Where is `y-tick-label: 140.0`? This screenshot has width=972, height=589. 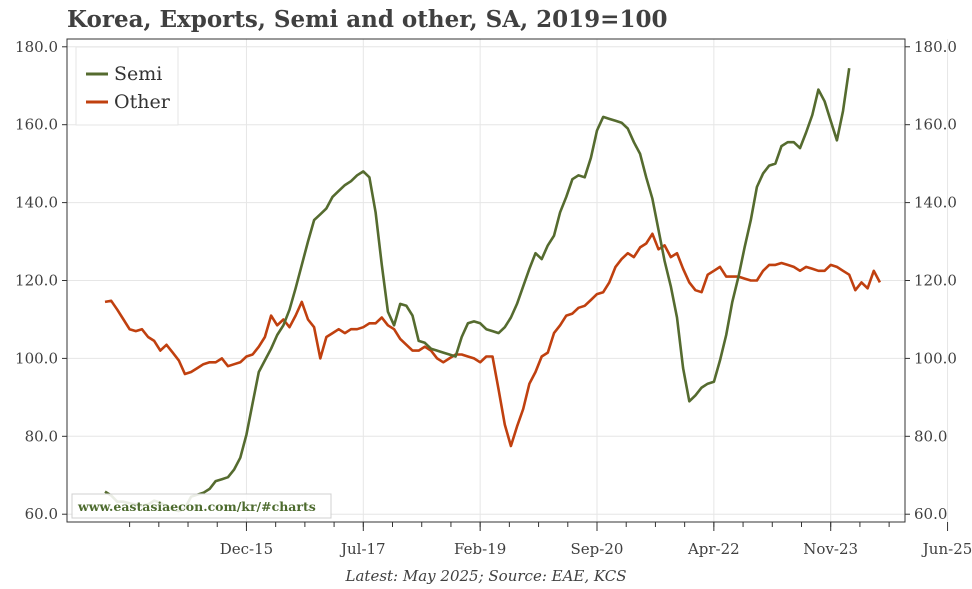
y-tick-label: 140.0 is located at coordinates (36, 203).